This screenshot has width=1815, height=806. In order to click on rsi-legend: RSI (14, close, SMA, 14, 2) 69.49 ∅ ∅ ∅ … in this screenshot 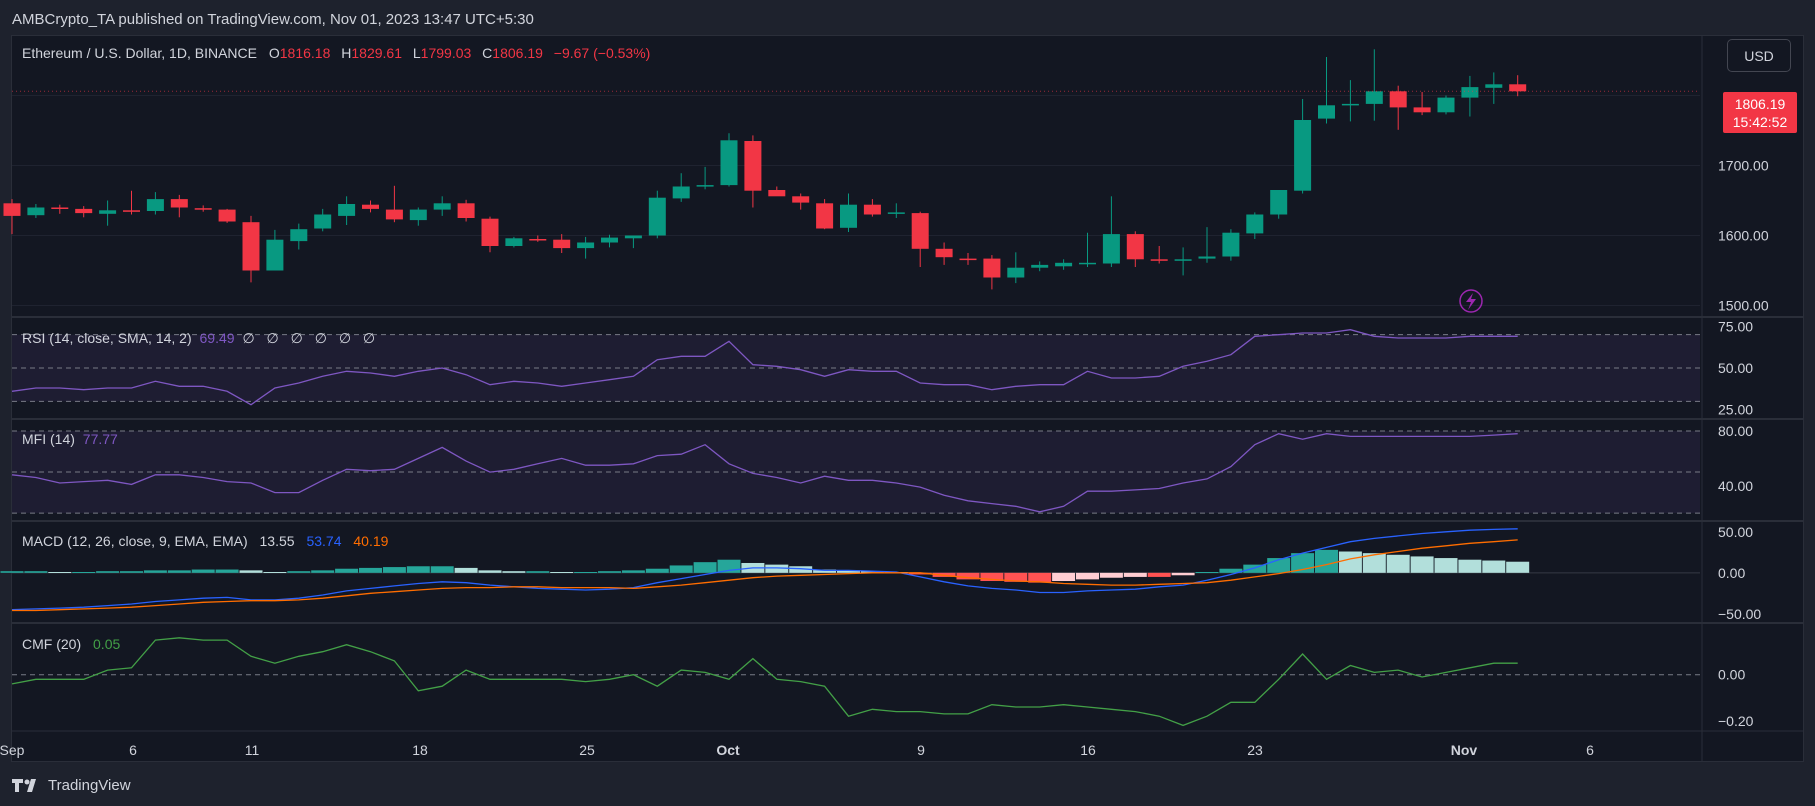, I will do `click(200, 338)`.